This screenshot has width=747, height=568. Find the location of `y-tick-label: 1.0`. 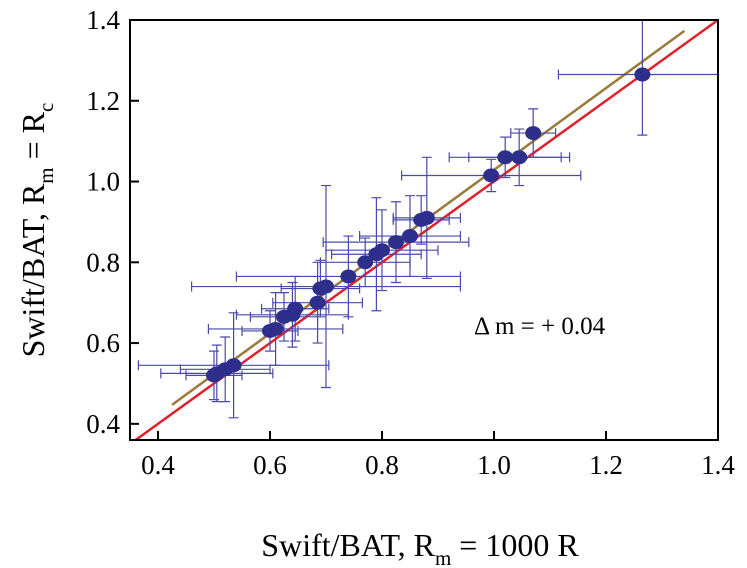

y-tick-label: 1.0 is located at coordinates (103, 182).